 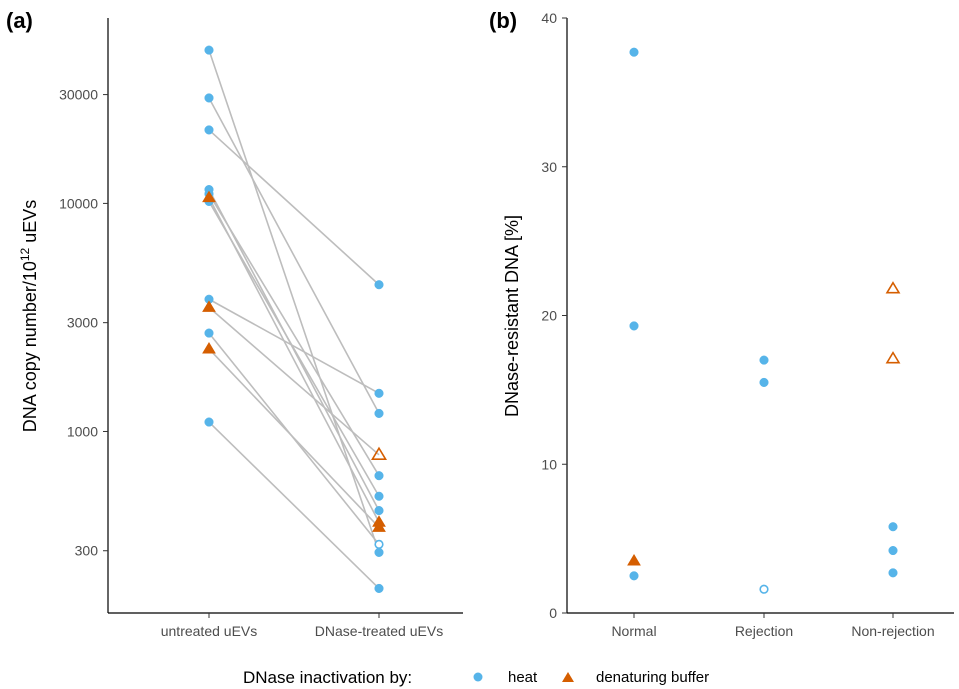 I want to click on panel-b-y-tick-label: 20, so click(x=549, y=316).